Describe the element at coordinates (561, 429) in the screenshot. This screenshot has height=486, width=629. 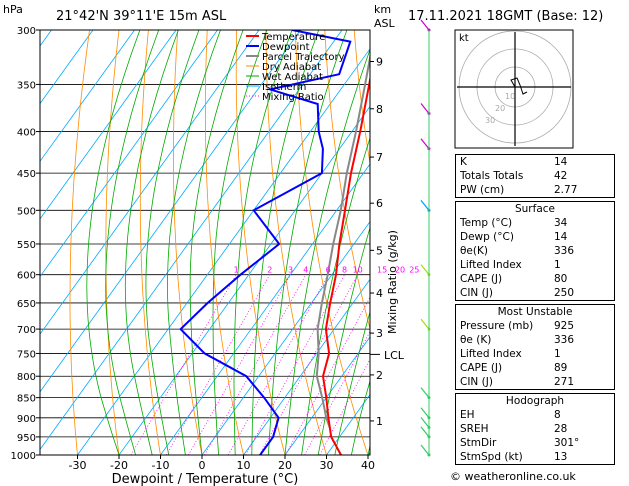
I see `index-value: 28` at that location.